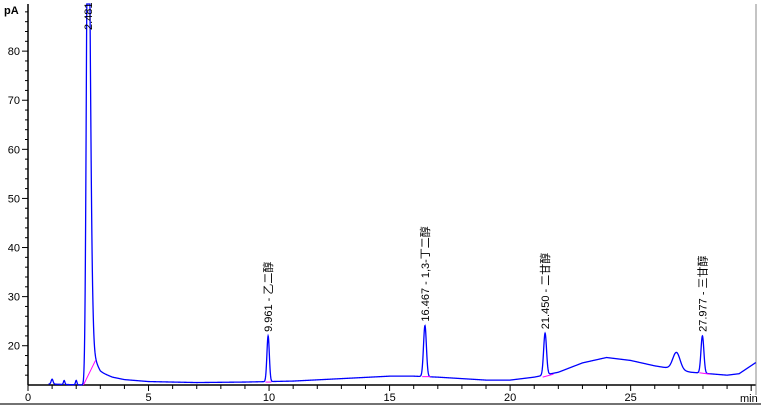 The height and width of the screenshot is (407, 761). What do you see at coordinates (14, 298) in the screenshot?
I see `y-tick-label: 30` at bounding box center [14, 298].